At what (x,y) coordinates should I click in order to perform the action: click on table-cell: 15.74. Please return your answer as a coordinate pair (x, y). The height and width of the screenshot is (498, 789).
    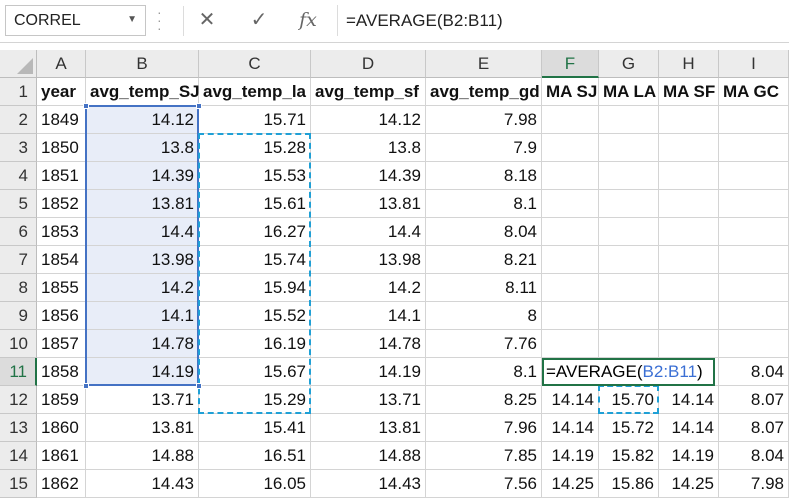
    Looking at the image, I should click on (255, 260).